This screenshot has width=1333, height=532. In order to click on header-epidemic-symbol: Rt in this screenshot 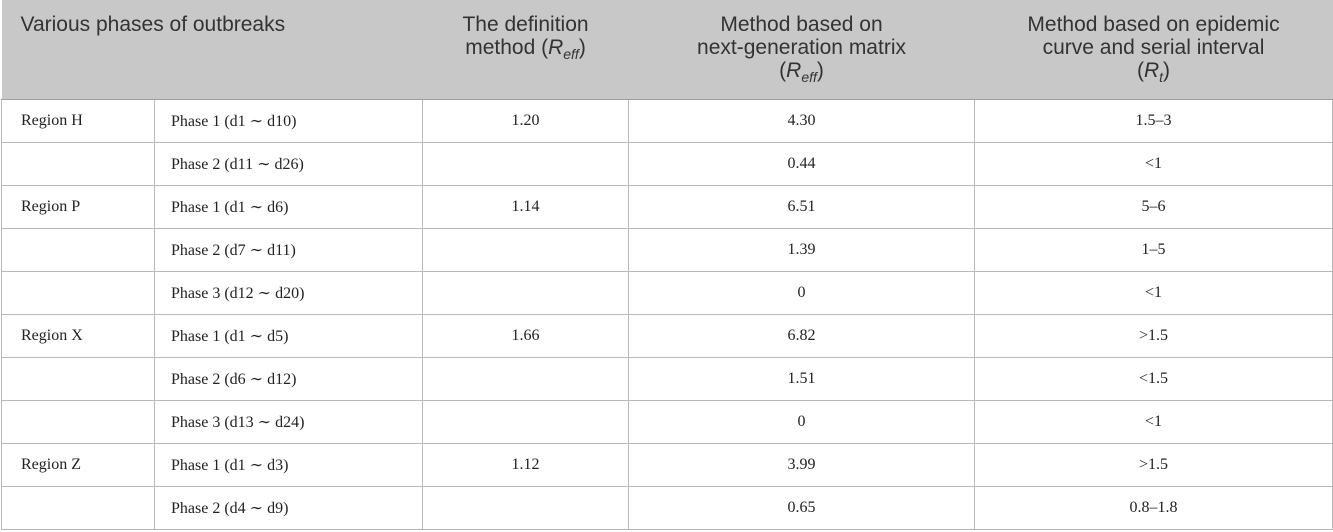, I will do `click(1153, 72)`.